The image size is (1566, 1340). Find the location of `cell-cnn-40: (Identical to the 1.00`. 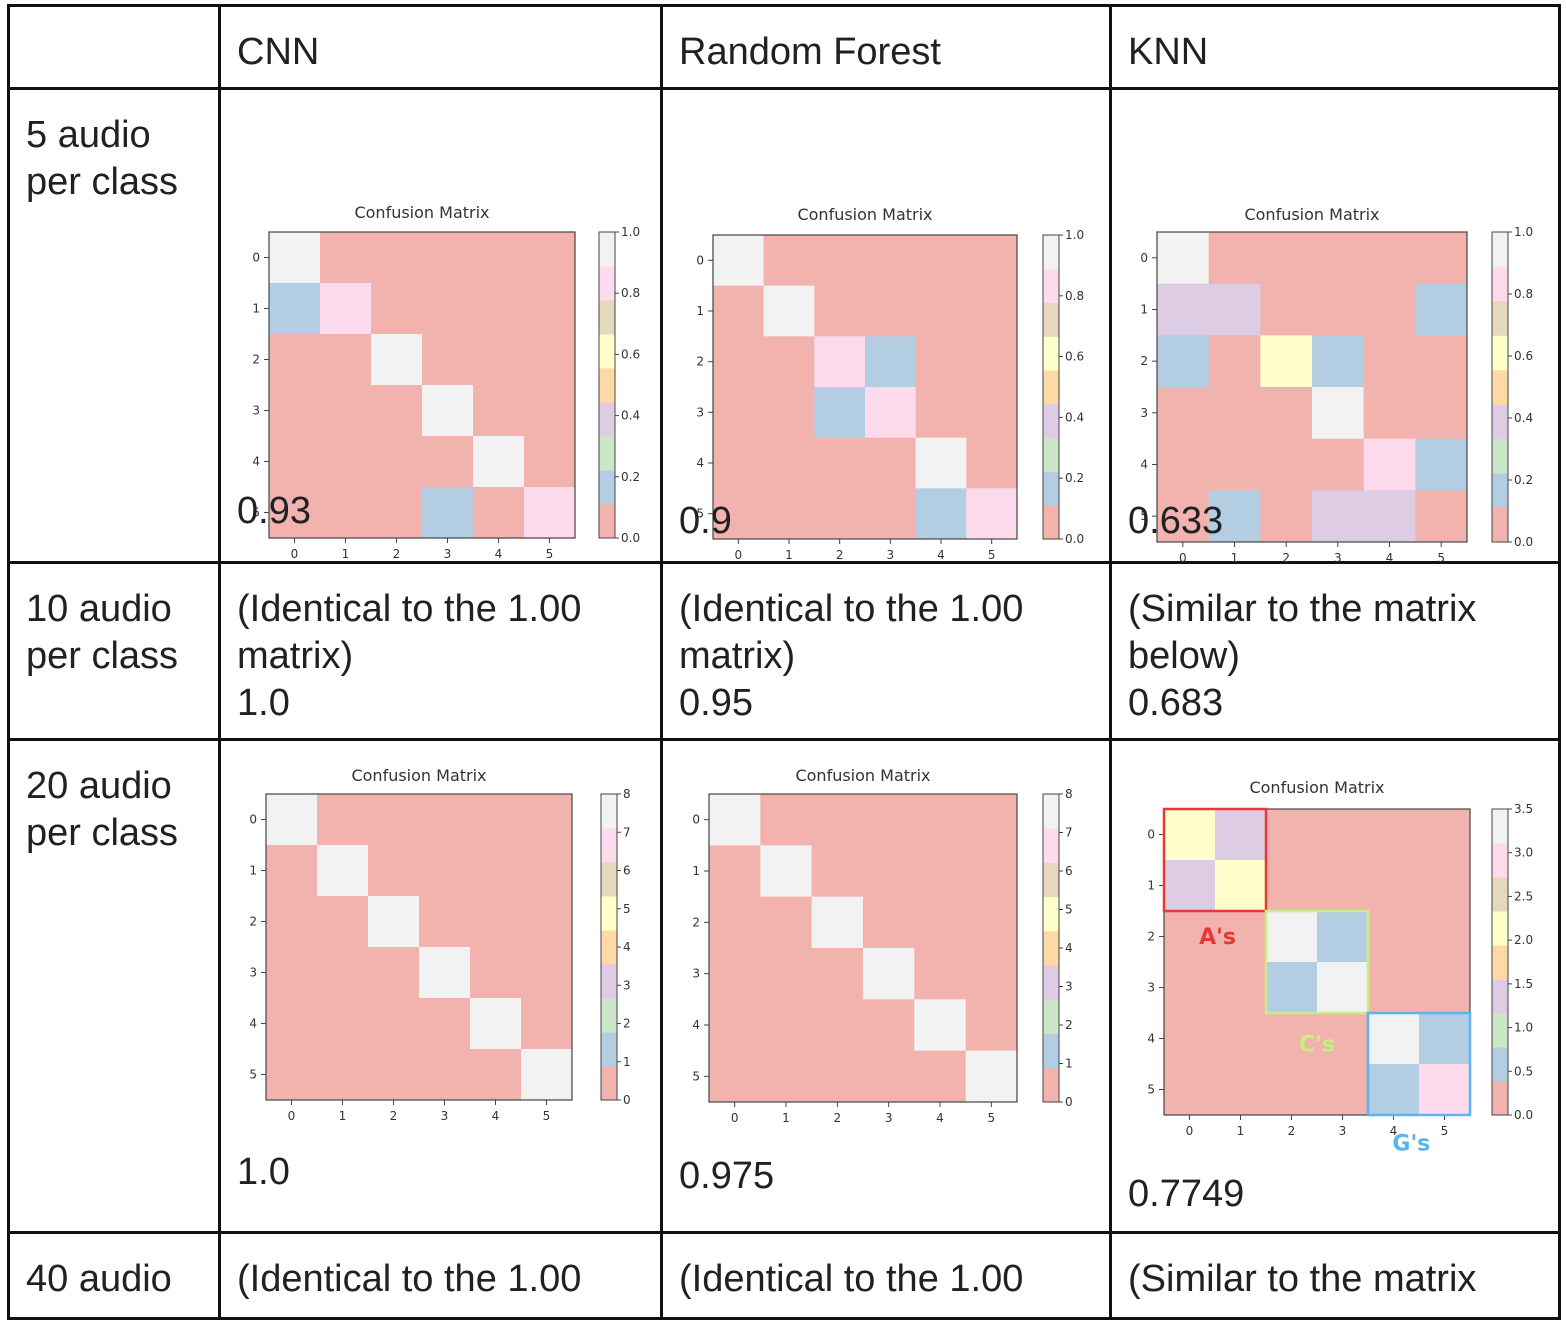

cell-cnn-40: (Identical to the 1.00 is located at coordinates (440, 1275).